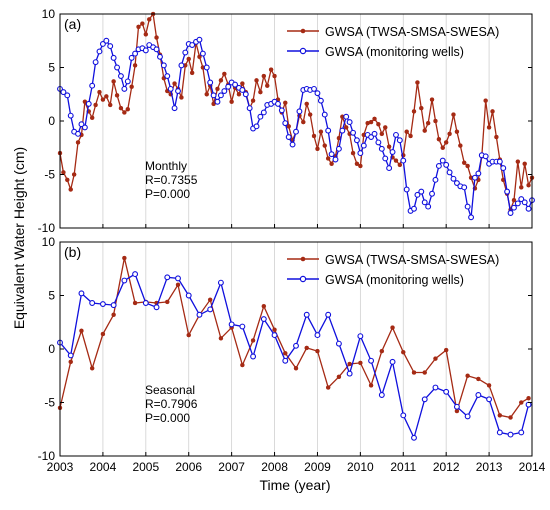 The image size is (550, 510). I want to click on x-tick-label: 2008, so click(274, 467).